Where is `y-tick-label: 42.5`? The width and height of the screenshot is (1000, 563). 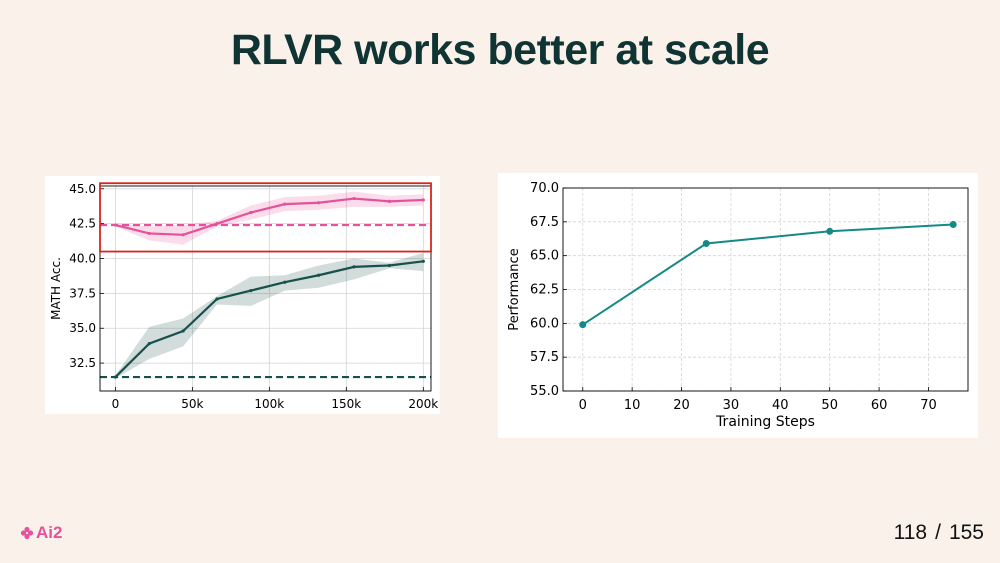
y-tick-label: 42.5 is located at coordinates (82, 224).